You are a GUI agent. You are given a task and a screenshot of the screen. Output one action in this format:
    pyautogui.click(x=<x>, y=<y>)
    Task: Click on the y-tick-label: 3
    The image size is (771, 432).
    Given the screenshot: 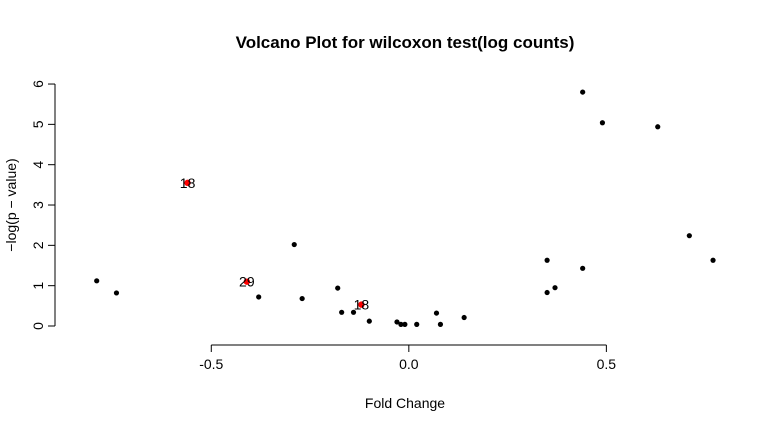 What is the action you would take?
    pyautogui.click(x=38, y=205)
    